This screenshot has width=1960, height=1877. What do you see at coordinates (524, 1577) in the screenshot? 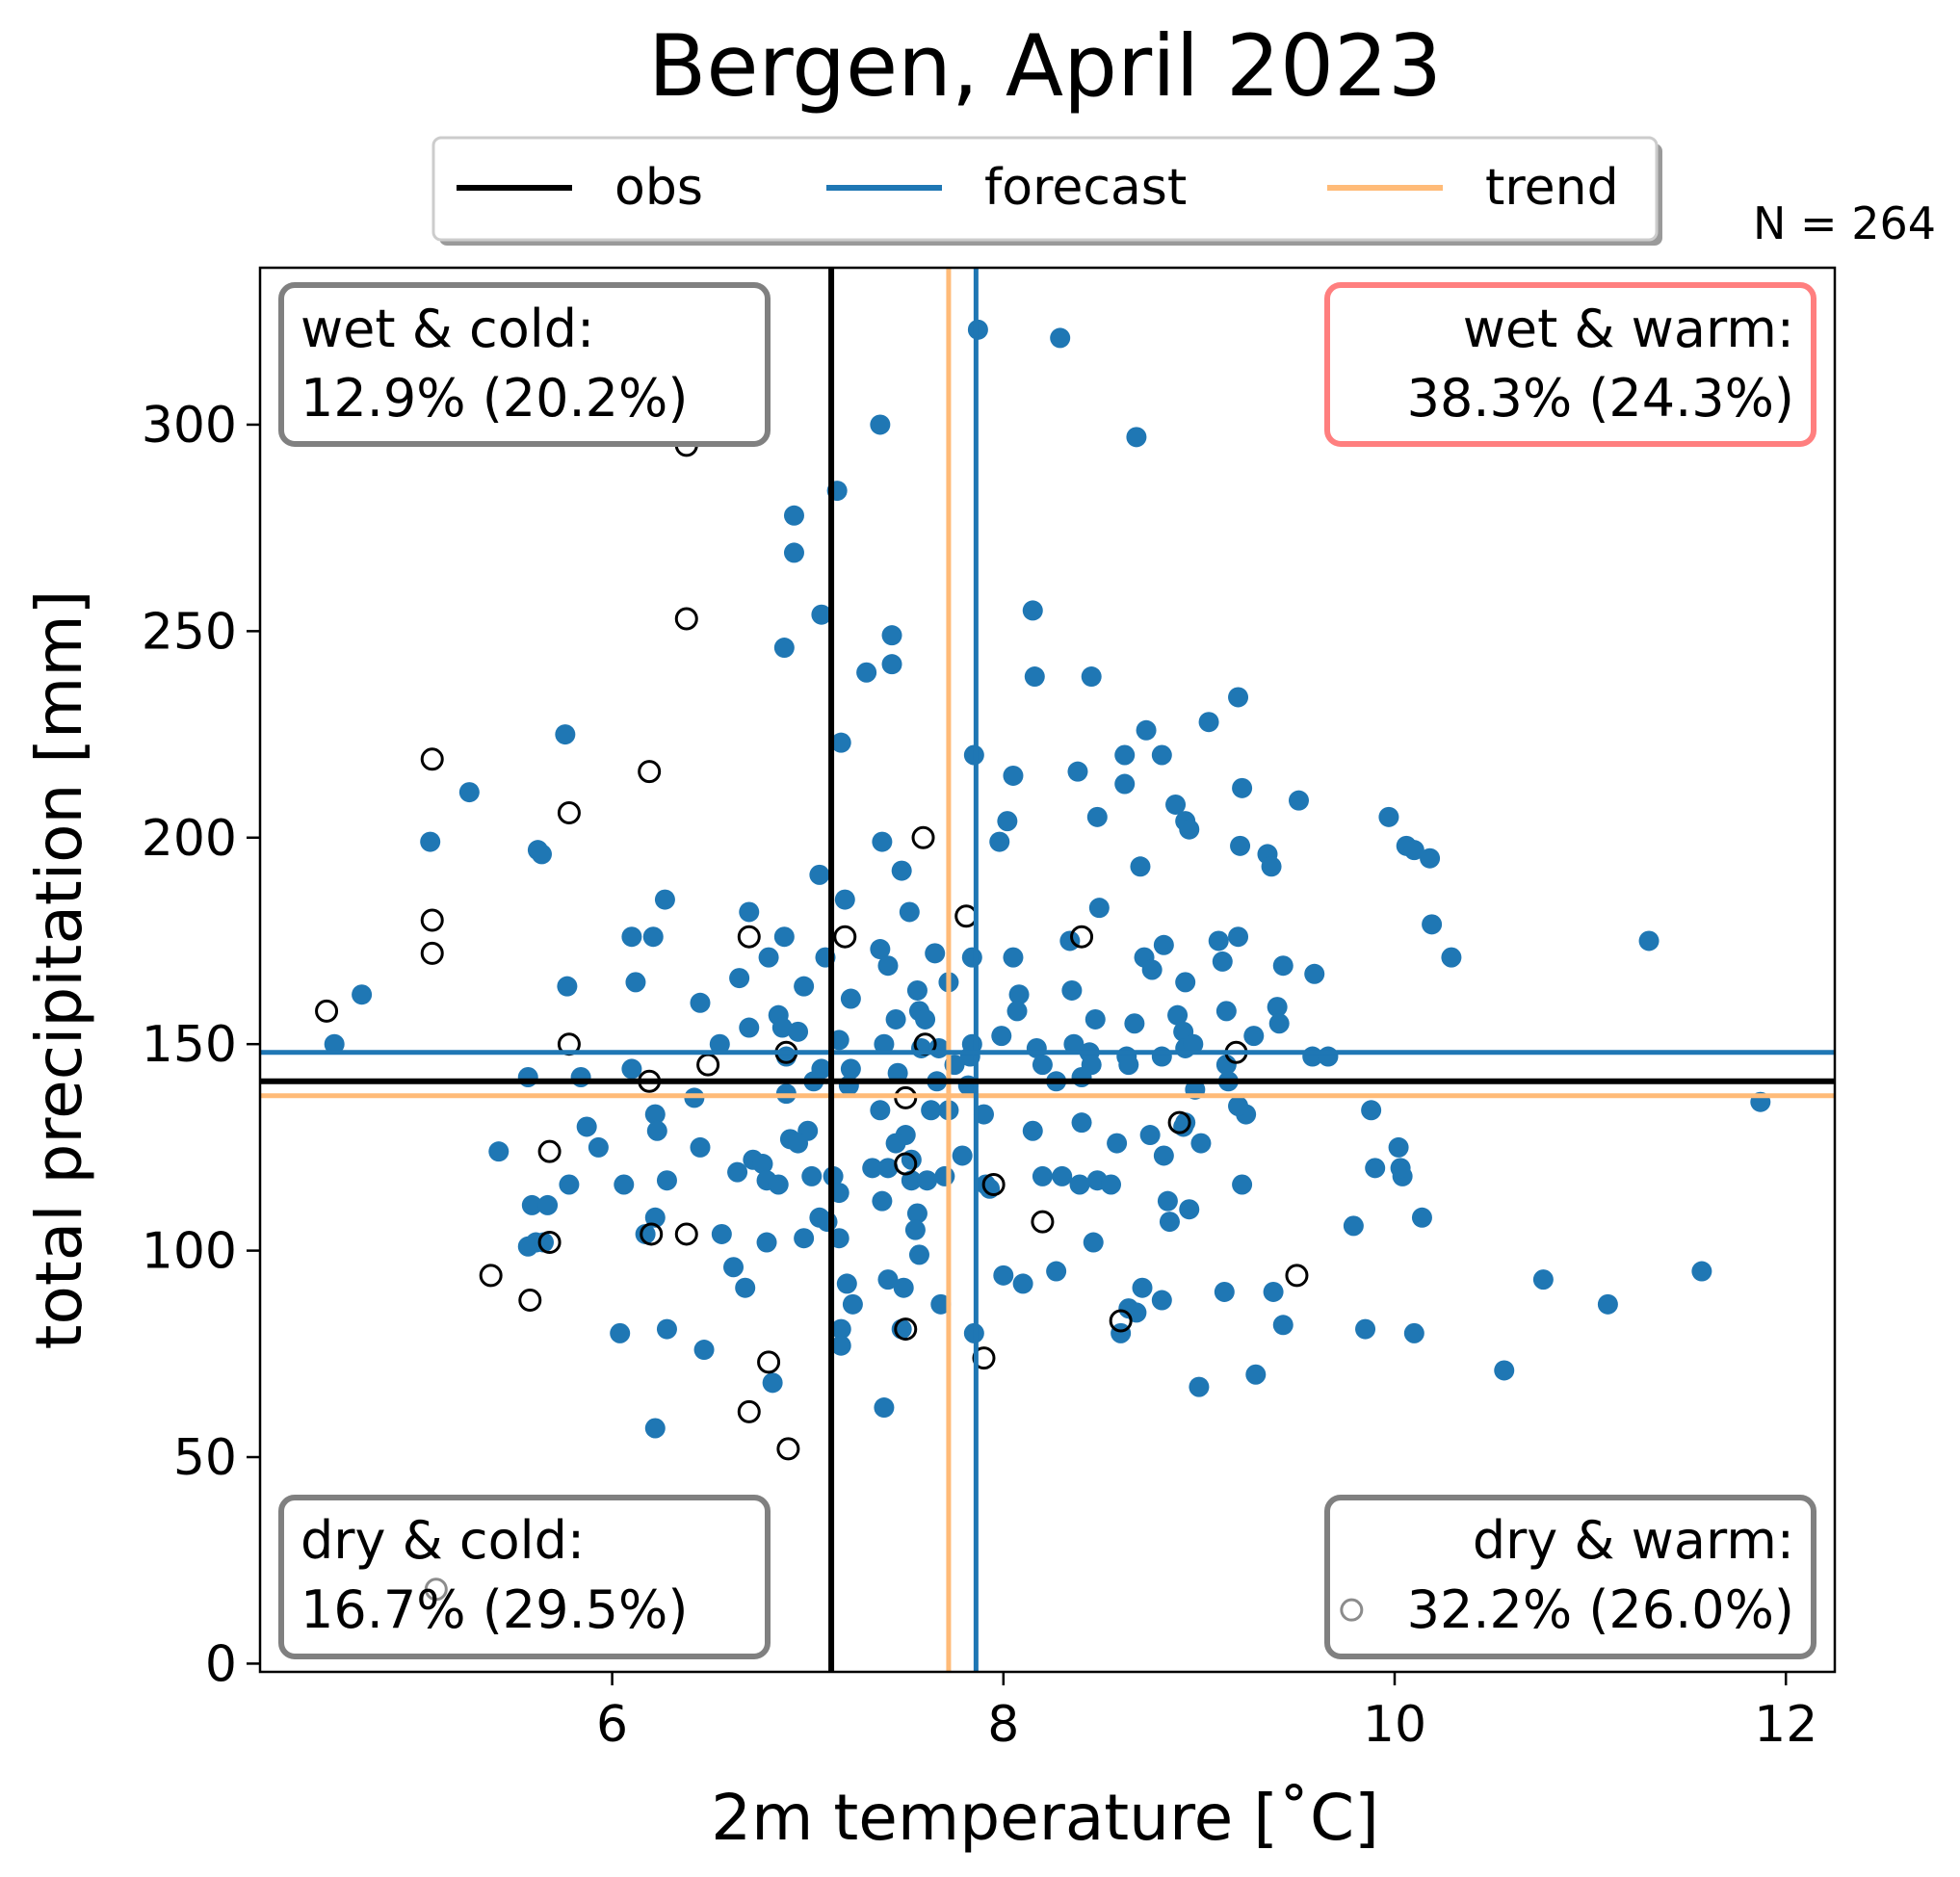
I see `quadrant-box-dry-cold: dry & cold: 16.7% (29.5%)` at bounding box center [524, 1577].